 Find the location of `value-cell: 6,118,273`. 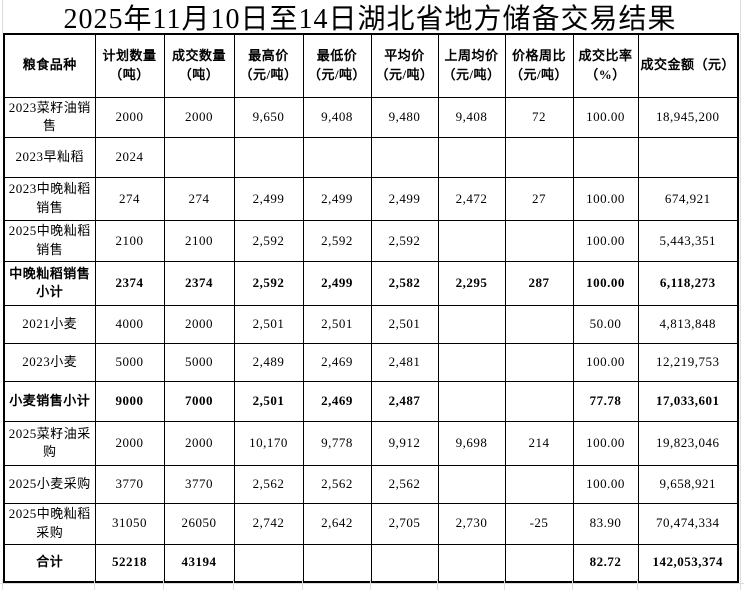

value-cell: 6,118,273 is located at coordinates (688, 283).